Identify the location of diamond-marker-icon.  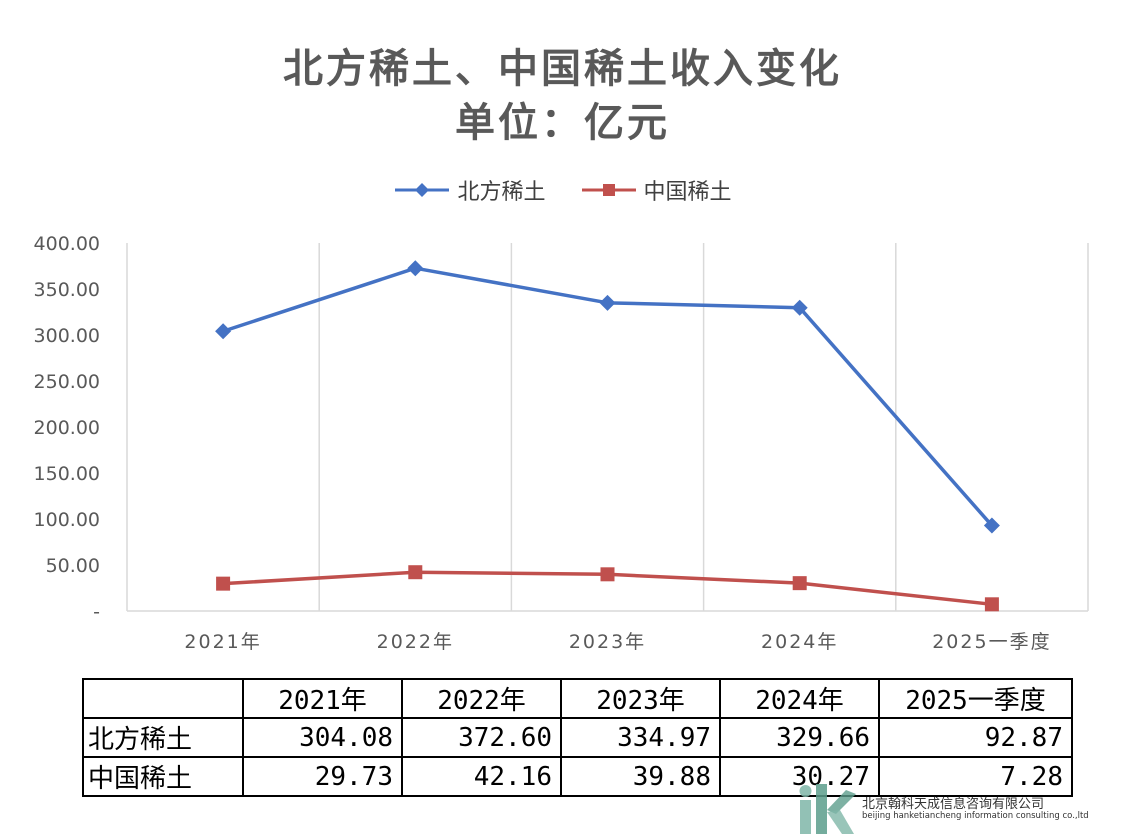
(422, 190).